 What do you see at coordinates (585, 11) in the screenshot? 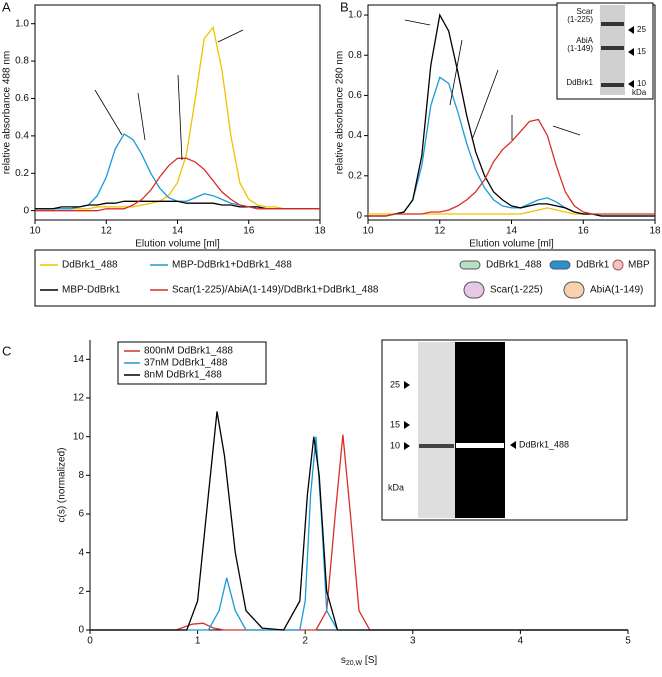
I see `gel-label: Scar` at bounding box center [585, 11].